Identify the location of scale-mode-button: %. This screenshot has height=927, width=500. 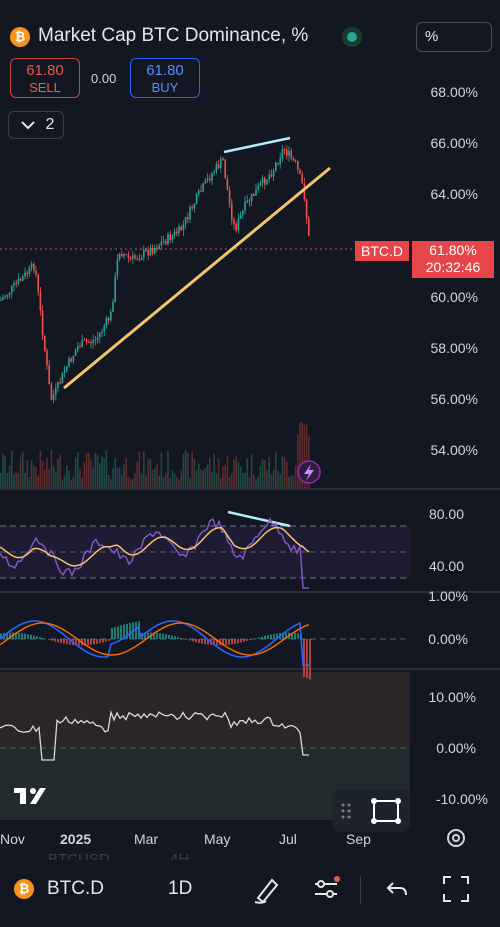
(454, 37).